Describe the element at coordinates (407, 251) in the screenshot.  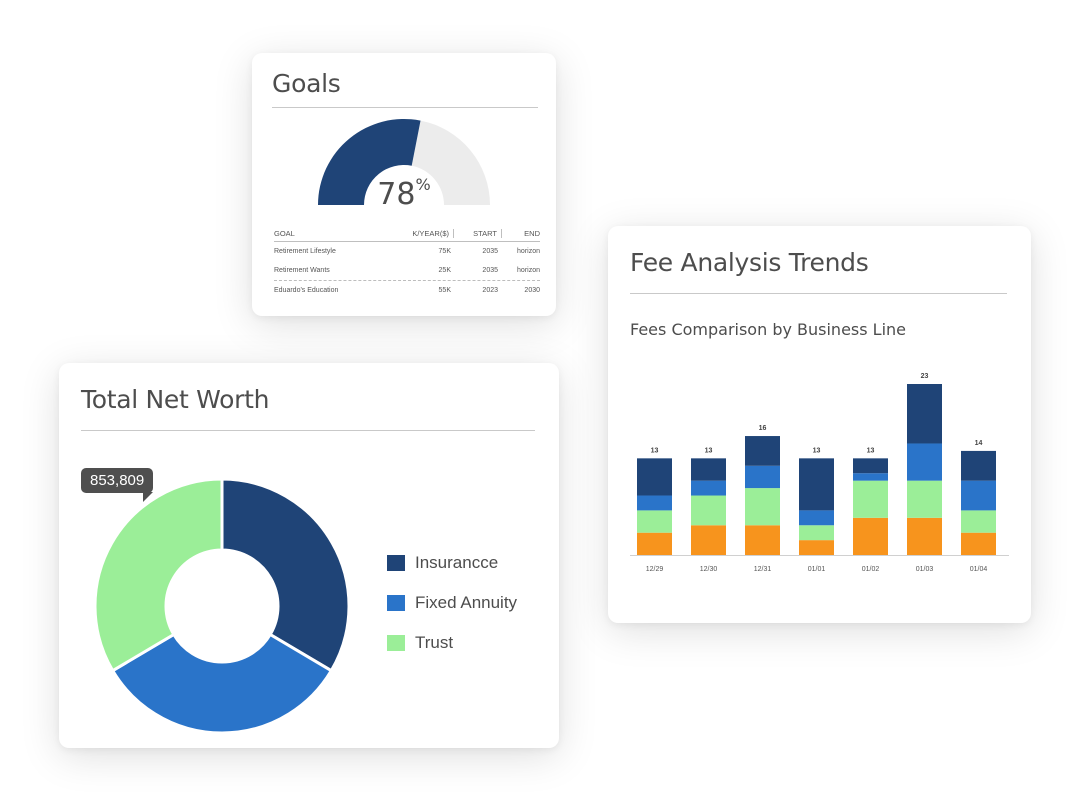
I see `table-row: Retirement Lifestyle 75K 2035 horizon` at that location.